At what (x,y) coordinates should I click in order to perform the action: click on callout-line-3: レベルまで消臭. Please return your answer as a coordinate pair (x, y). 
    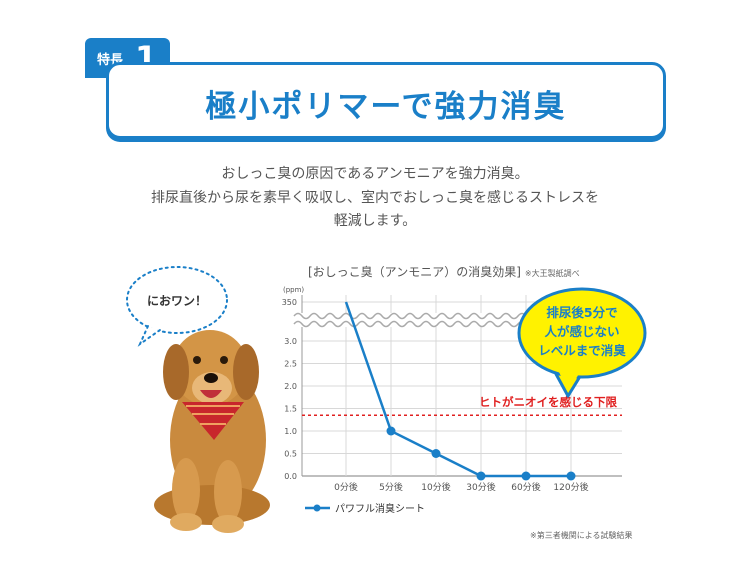
    Looking at the image, I should click on (582, 350).